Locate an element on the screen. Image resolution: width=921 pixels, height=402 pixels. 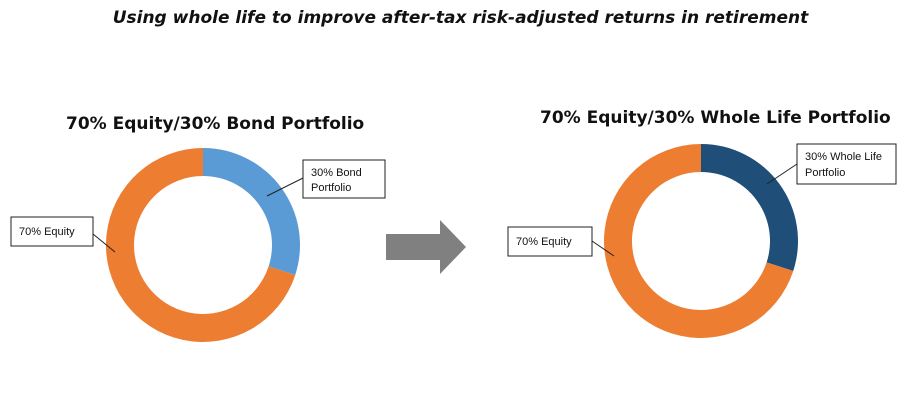
right-slice-70-equity is located at coordinates (698, 241).